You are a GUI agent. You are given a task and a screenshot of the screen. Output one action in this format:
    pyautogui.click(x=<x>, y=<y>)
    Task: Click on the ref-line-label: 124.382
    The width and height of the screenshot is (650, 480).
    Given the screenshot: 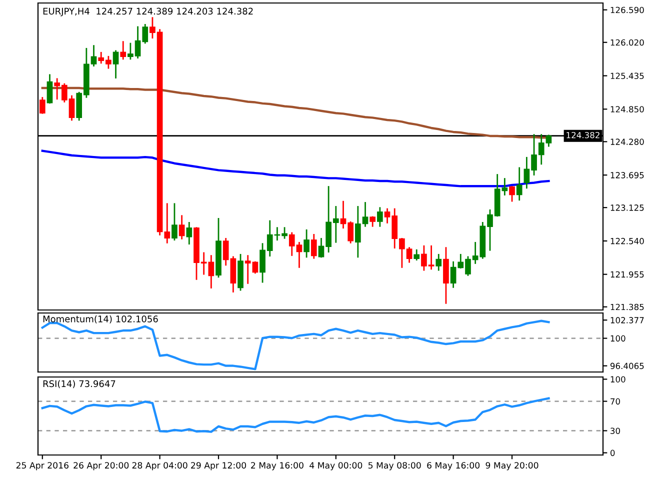 What is the action you would take?
    pyautogui.click(x=583, y=135)
    